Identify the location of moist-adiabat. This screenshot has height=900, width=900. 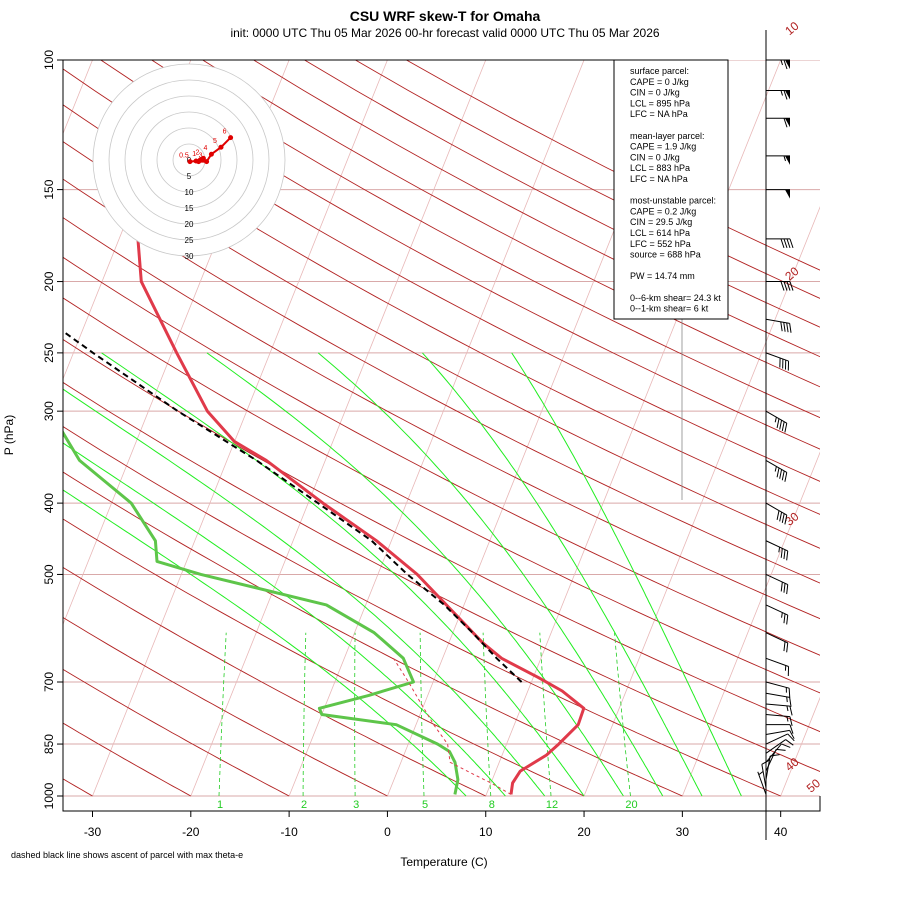
(626, 574).